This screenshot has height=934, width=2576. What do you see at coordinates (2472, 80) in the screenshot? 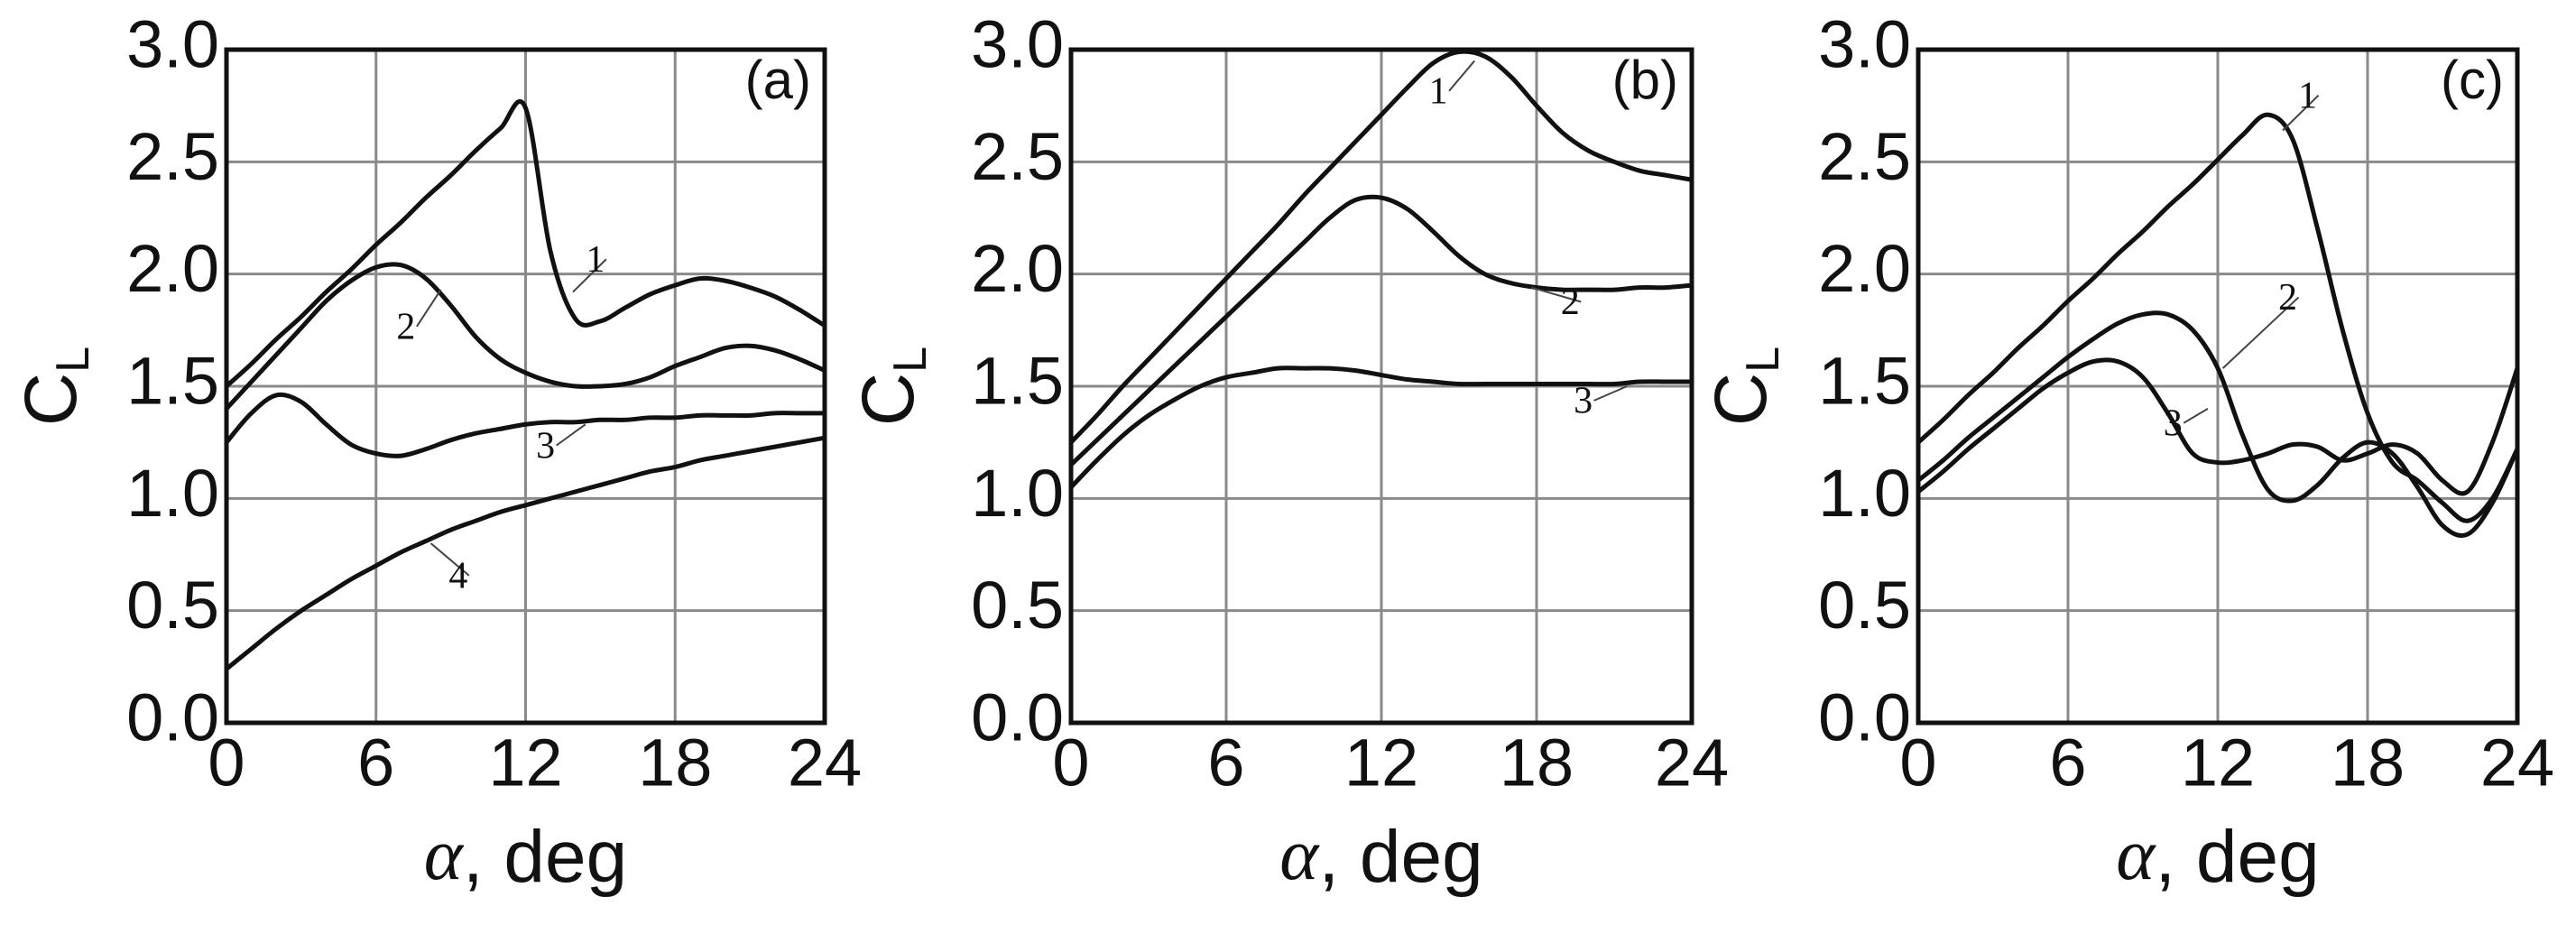
I see `panel-label: (c)` at bounding box center [2472, 80].